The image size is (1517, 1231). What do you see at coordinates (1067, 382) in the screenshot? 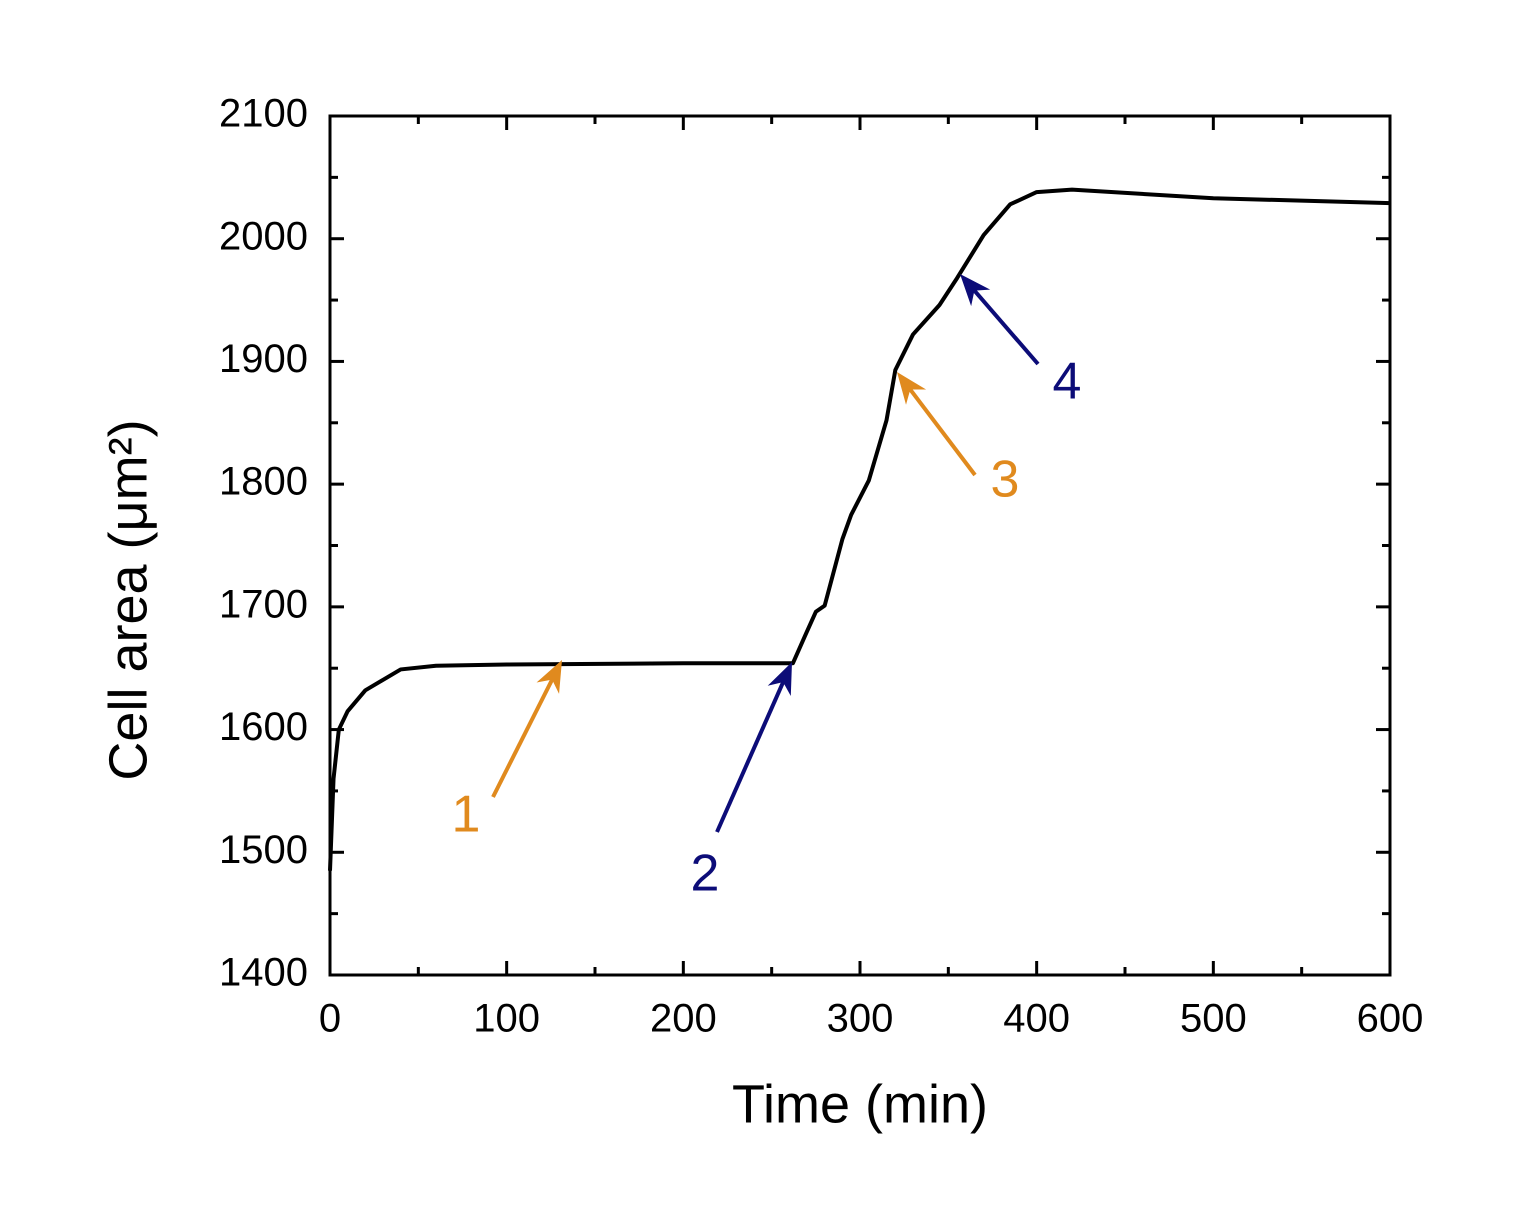
I see `annotation-label: 4` at bounding box center [1067, 382].